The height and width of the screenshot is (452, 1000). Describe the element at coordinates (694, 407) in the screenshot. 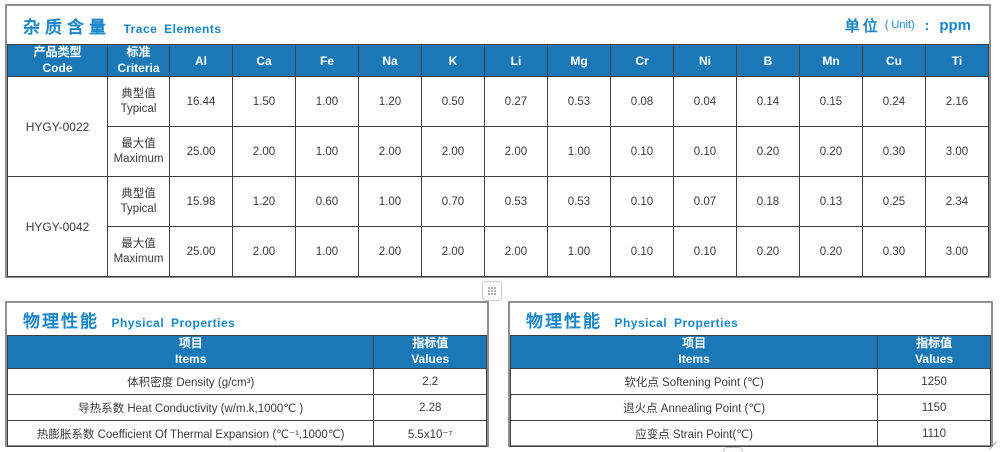

I see `item-cell: 退火点 Annealing Point (℃)` at that location.